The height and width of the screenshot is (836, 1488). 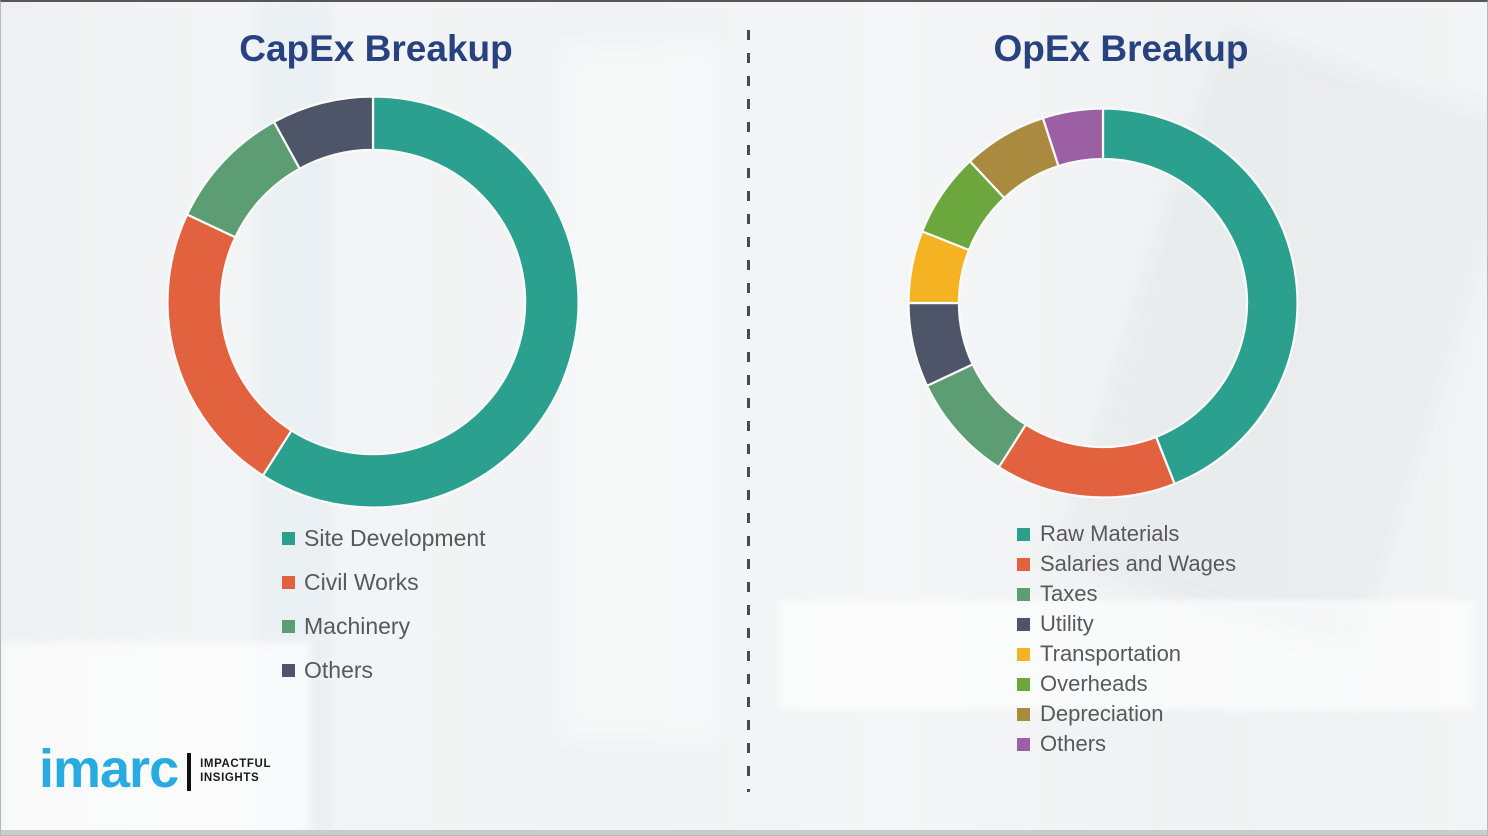 I want to click on logo-divider-bar, so click(x=189, y=772).